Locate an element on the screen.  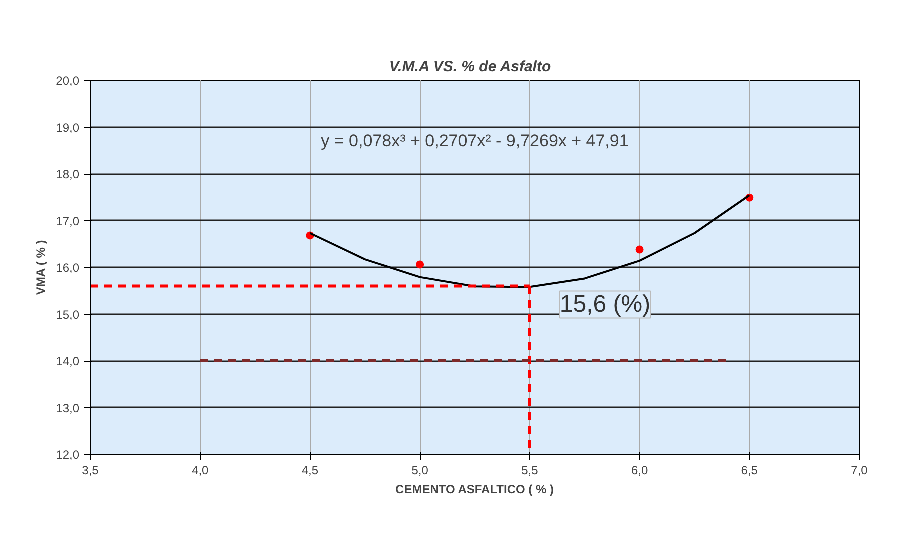
y-tick-label: 17,0 is located at coordinates (68, 221).